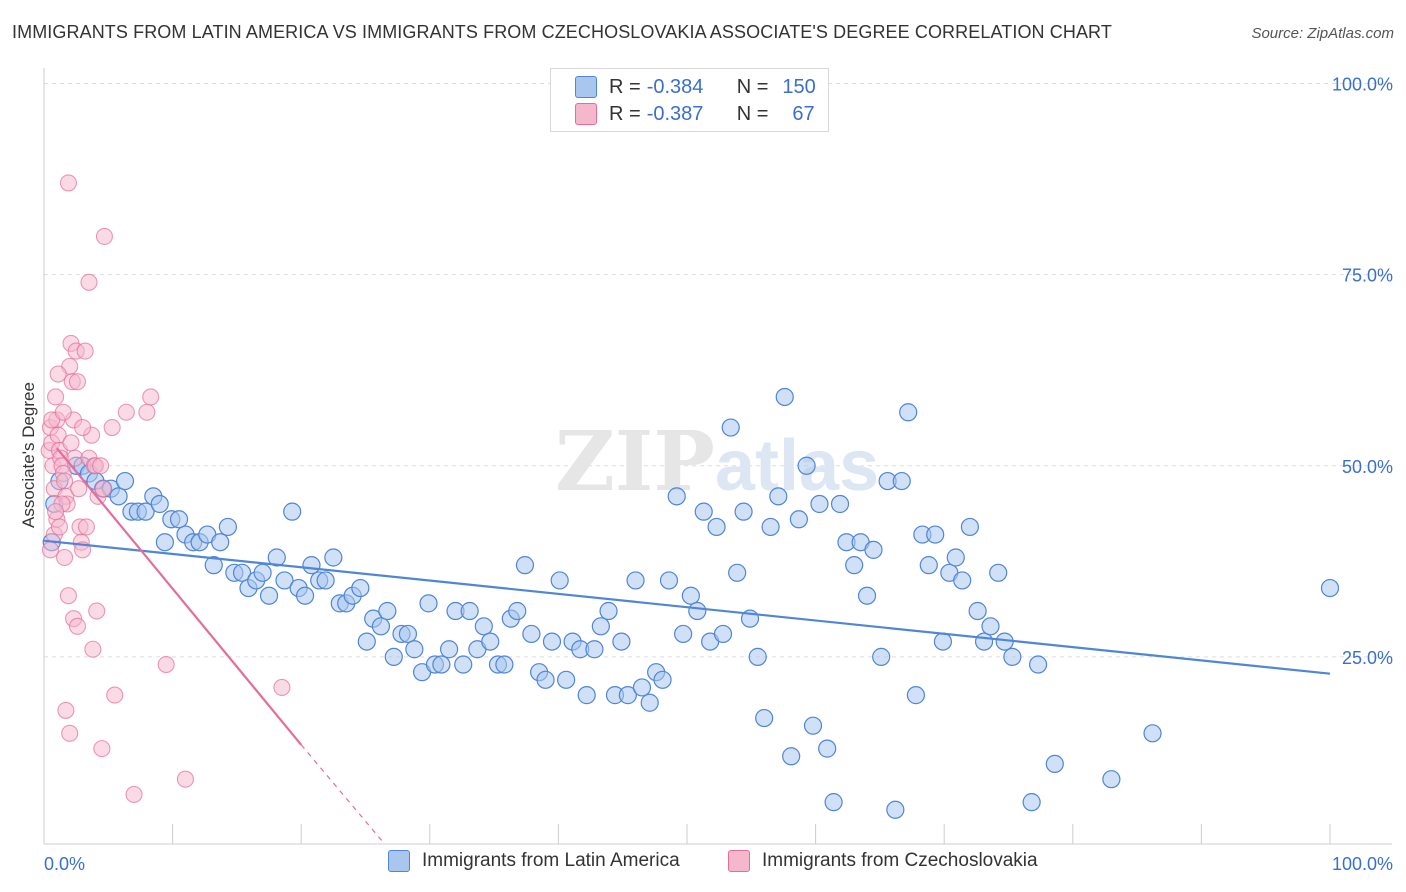  What do you see at coordinates (1362, 85) in the screenshot?
I see `y-tick-label: 100.0%` at bounding box center [1362, 85].